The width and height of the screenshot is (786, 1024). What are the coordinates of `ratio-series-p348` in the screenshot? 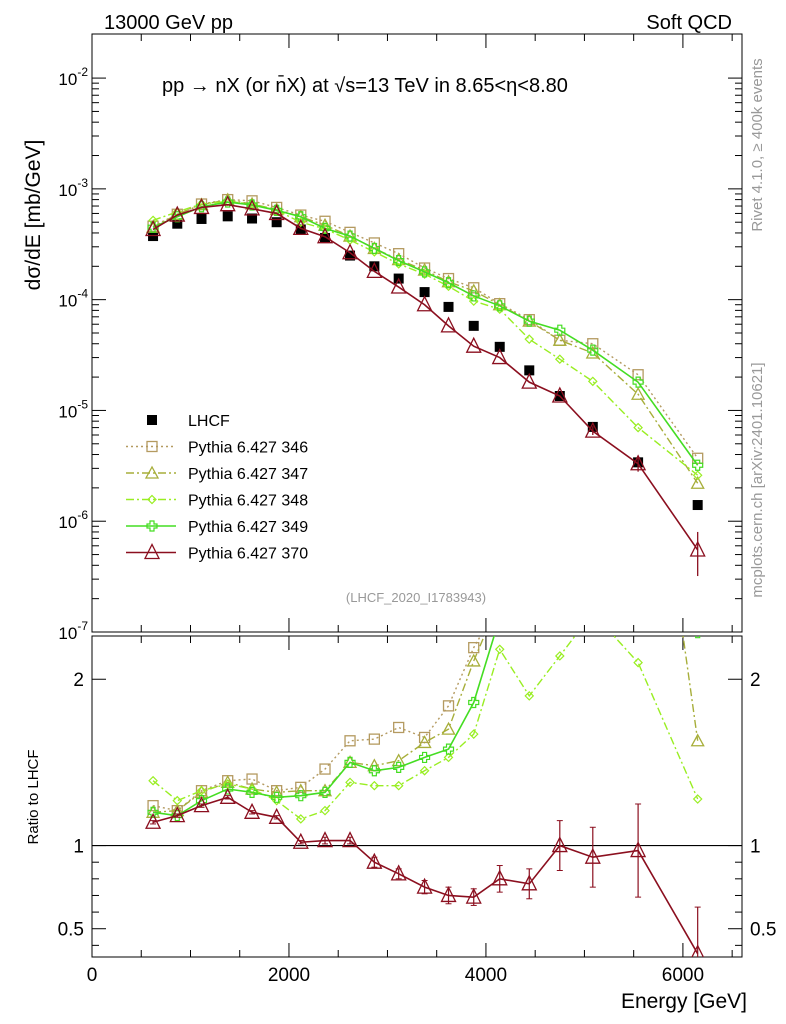 It's located at (425, 730).